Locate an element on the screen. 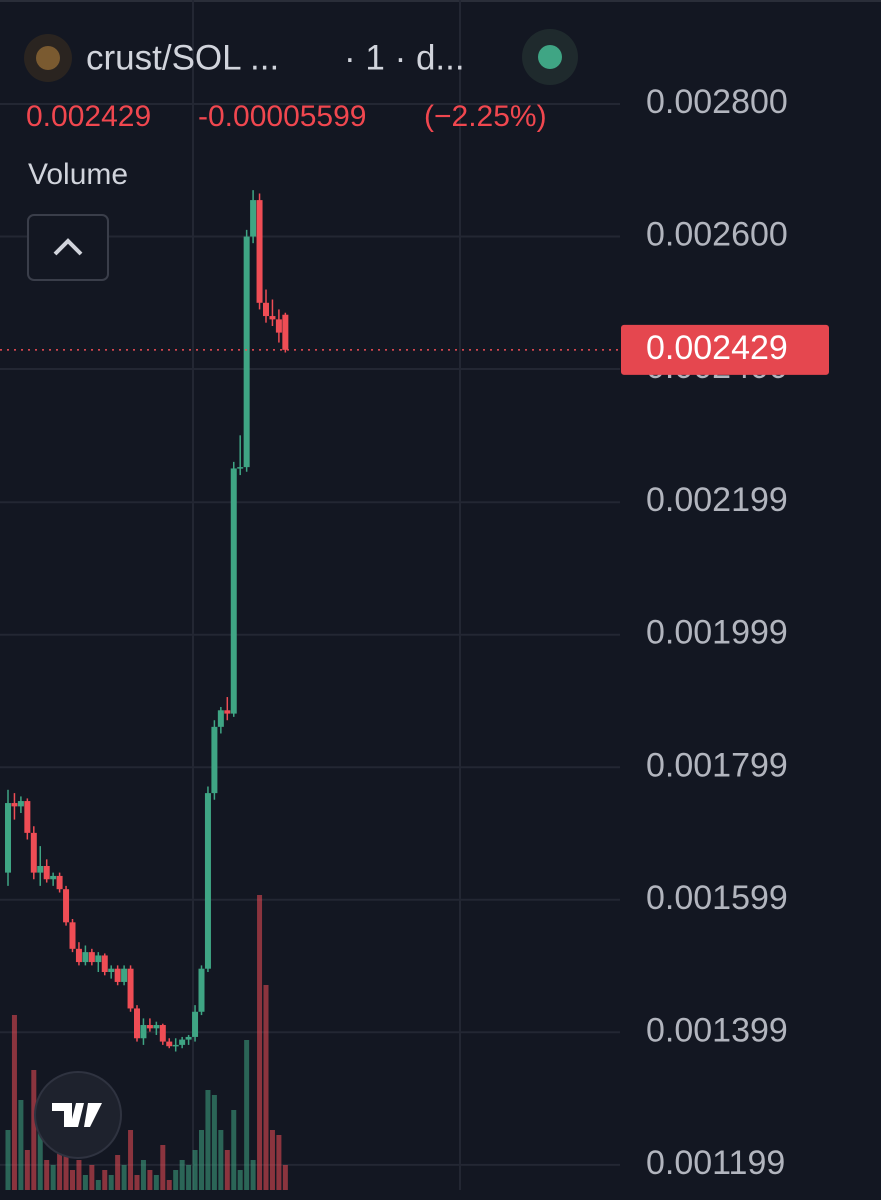 This screenshot has width=881, height=1200. tv-logo-mark is located at coordinates (77, 1115).